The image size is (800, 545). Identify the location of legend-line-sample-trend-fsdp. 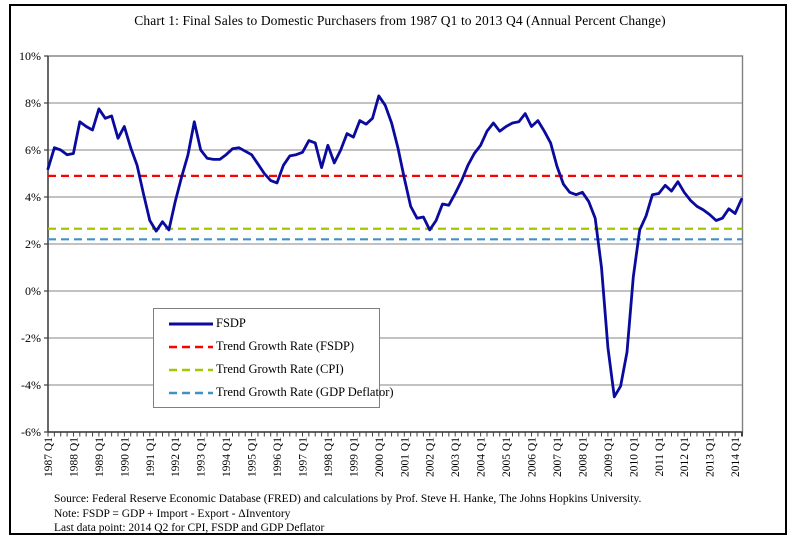
(191, 346).